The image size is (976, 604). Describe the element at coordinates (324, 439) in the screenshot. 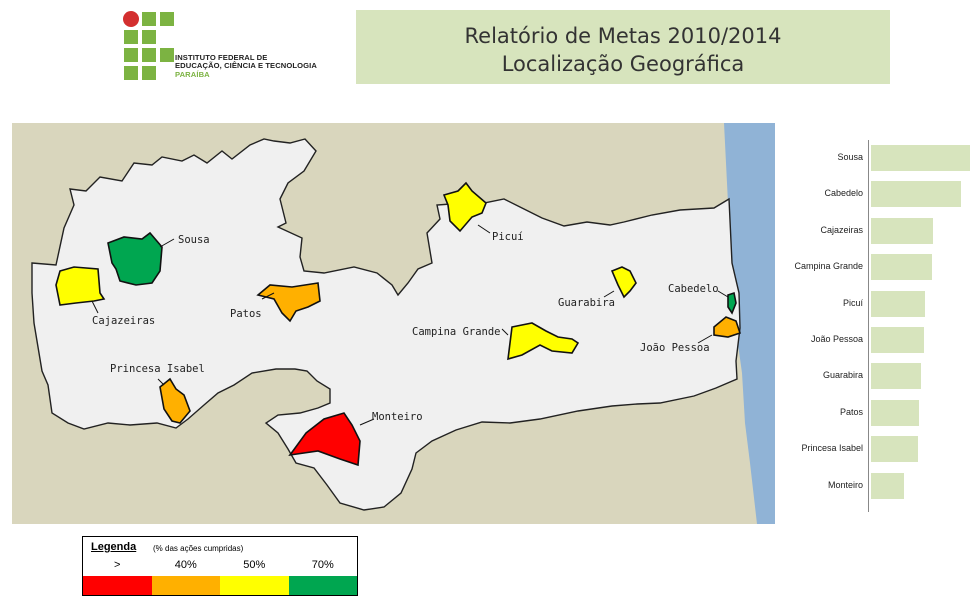

I see `campus-monteiro` at that location.